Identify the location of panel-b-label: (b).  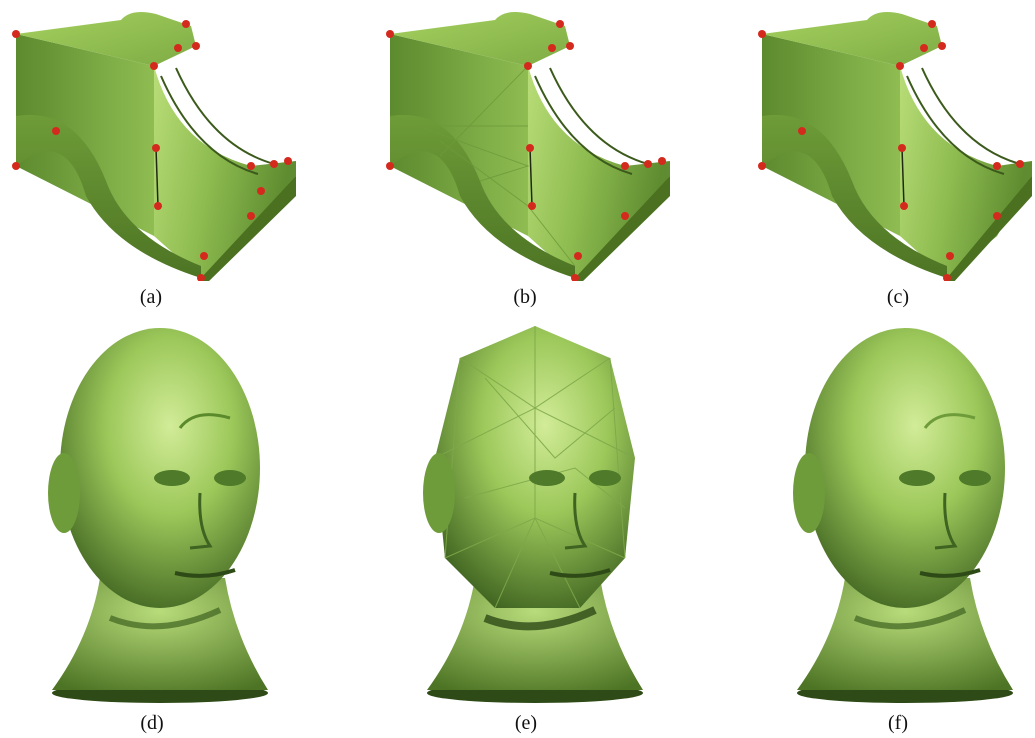
(525, 297).